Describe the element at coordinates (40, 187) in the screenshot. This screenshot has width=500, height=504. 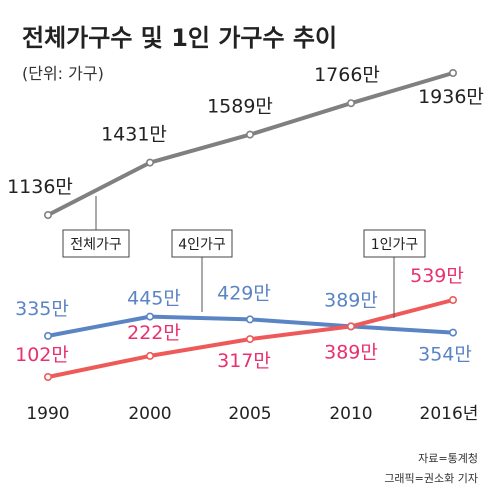
I see `data-label-total-0: 1136만` at that location.